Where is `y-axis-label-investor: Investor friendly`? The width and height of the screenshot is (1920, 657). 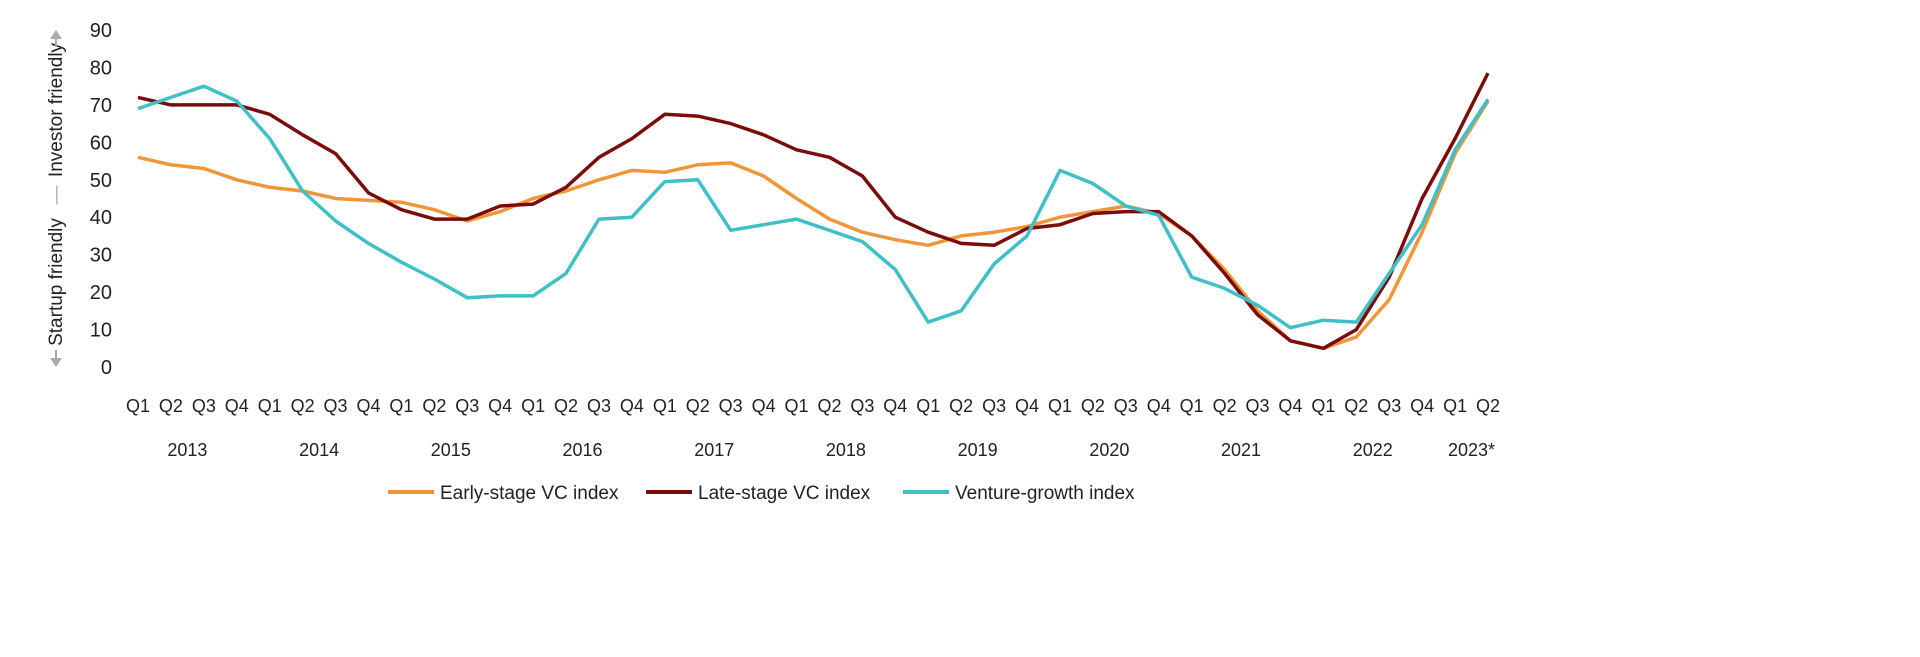 y-axis-label-investor: Investor friendly is located at coordinates (56, 109).